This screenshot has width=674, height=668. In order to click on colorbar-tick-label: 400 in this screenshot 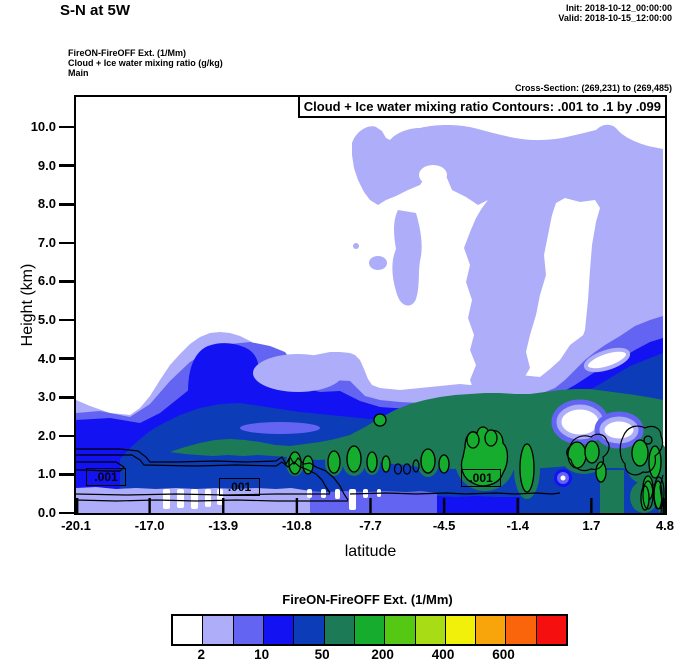, I will do `click(443, 654)`.